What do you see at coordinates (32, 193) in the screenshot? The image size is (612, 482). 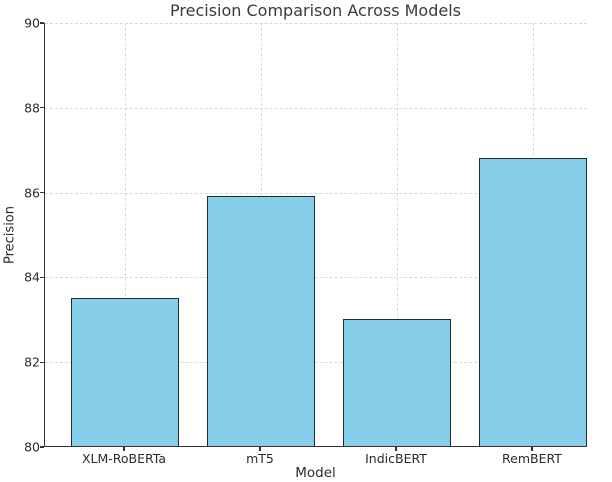 I see `y-tick-label: 86` at bounding box center [32, 193].